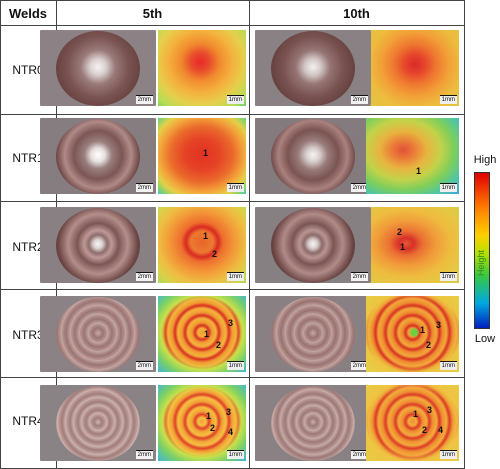 The width and height of the screenshot is (500, 469). Describe the element at coordinates (313, 334) in the screenshot. I see `weld-photo-ntr3-10th: 2mm` at that location.